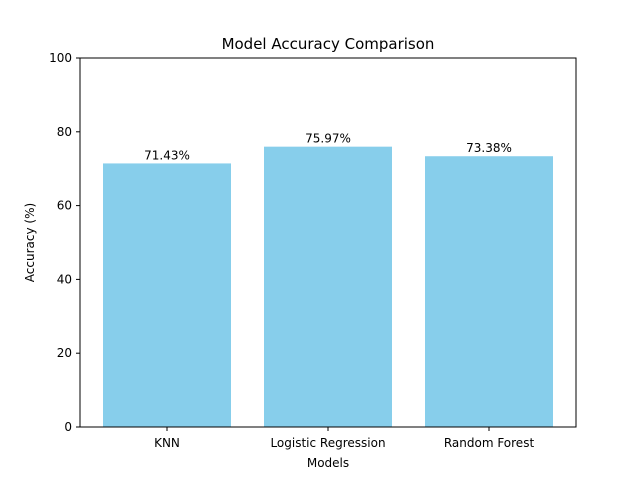 The width and height of the screenshot is (640, 480). I want to click on data-label-2: 73.38%, so click(489, 148).